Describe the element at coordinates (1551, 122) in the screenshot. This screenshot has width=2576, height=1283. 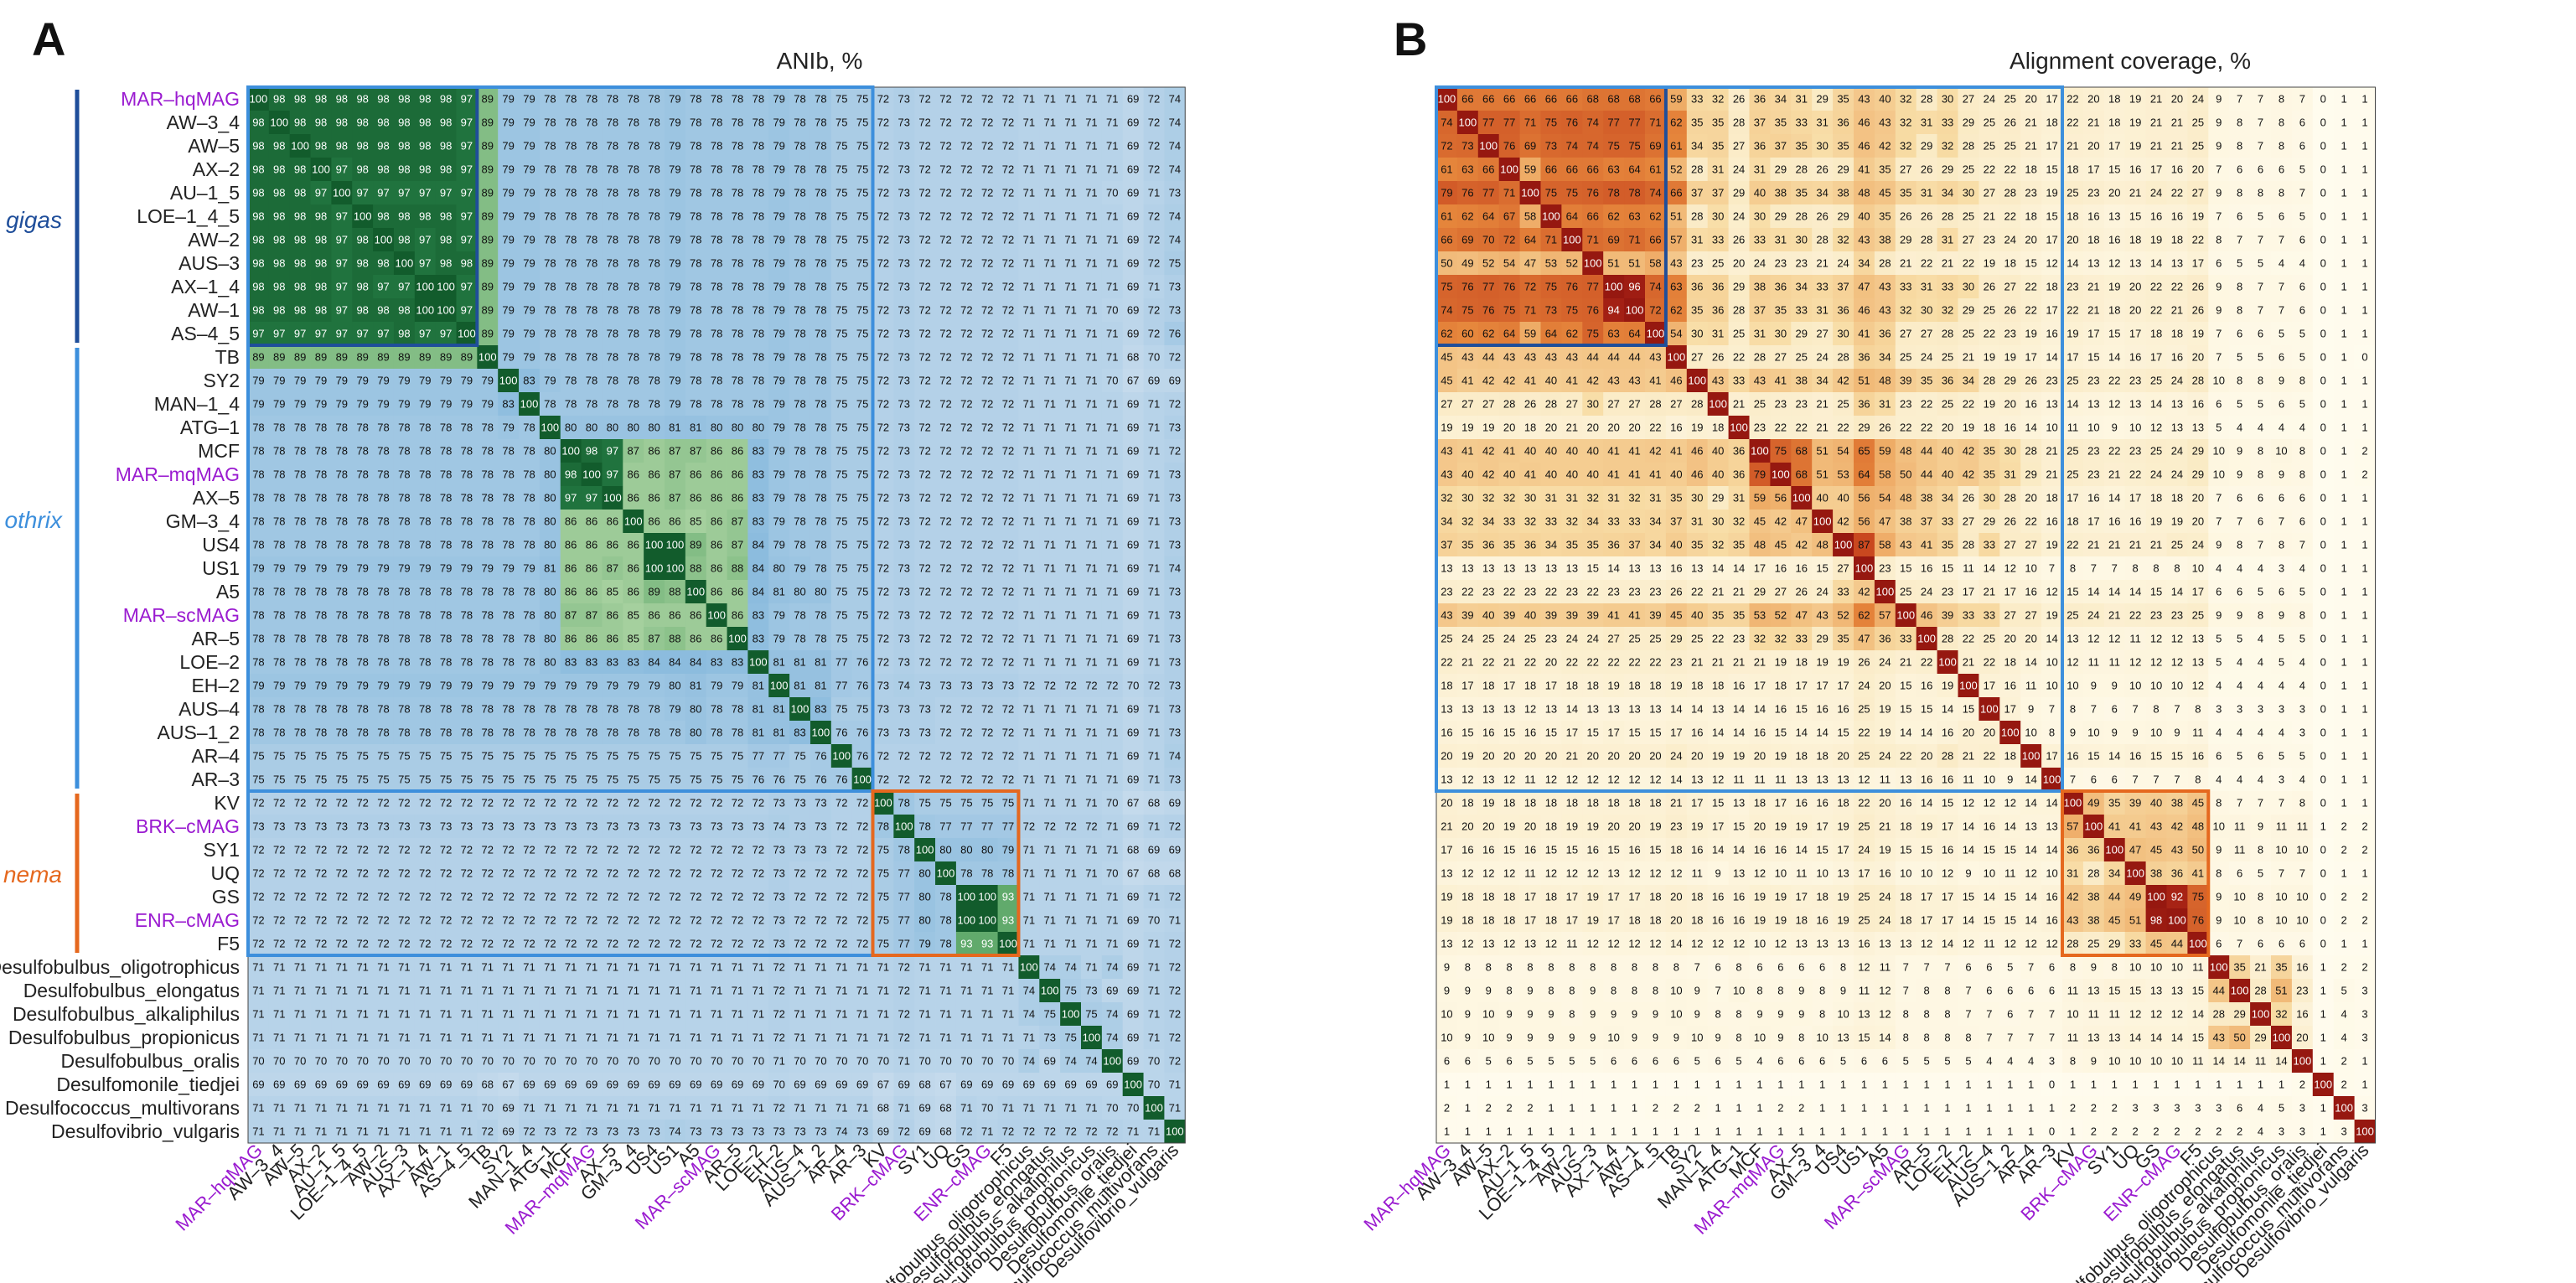
I see `coverage-cell-value: 75` at that location.